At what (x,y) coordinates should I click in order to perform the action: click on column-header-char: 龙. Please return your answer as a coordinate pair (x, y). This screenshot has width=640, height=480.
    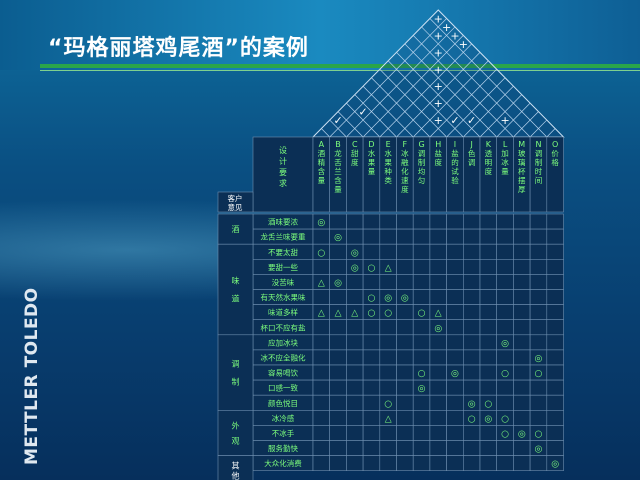
    Looking at the image, I should click on (338, 153).